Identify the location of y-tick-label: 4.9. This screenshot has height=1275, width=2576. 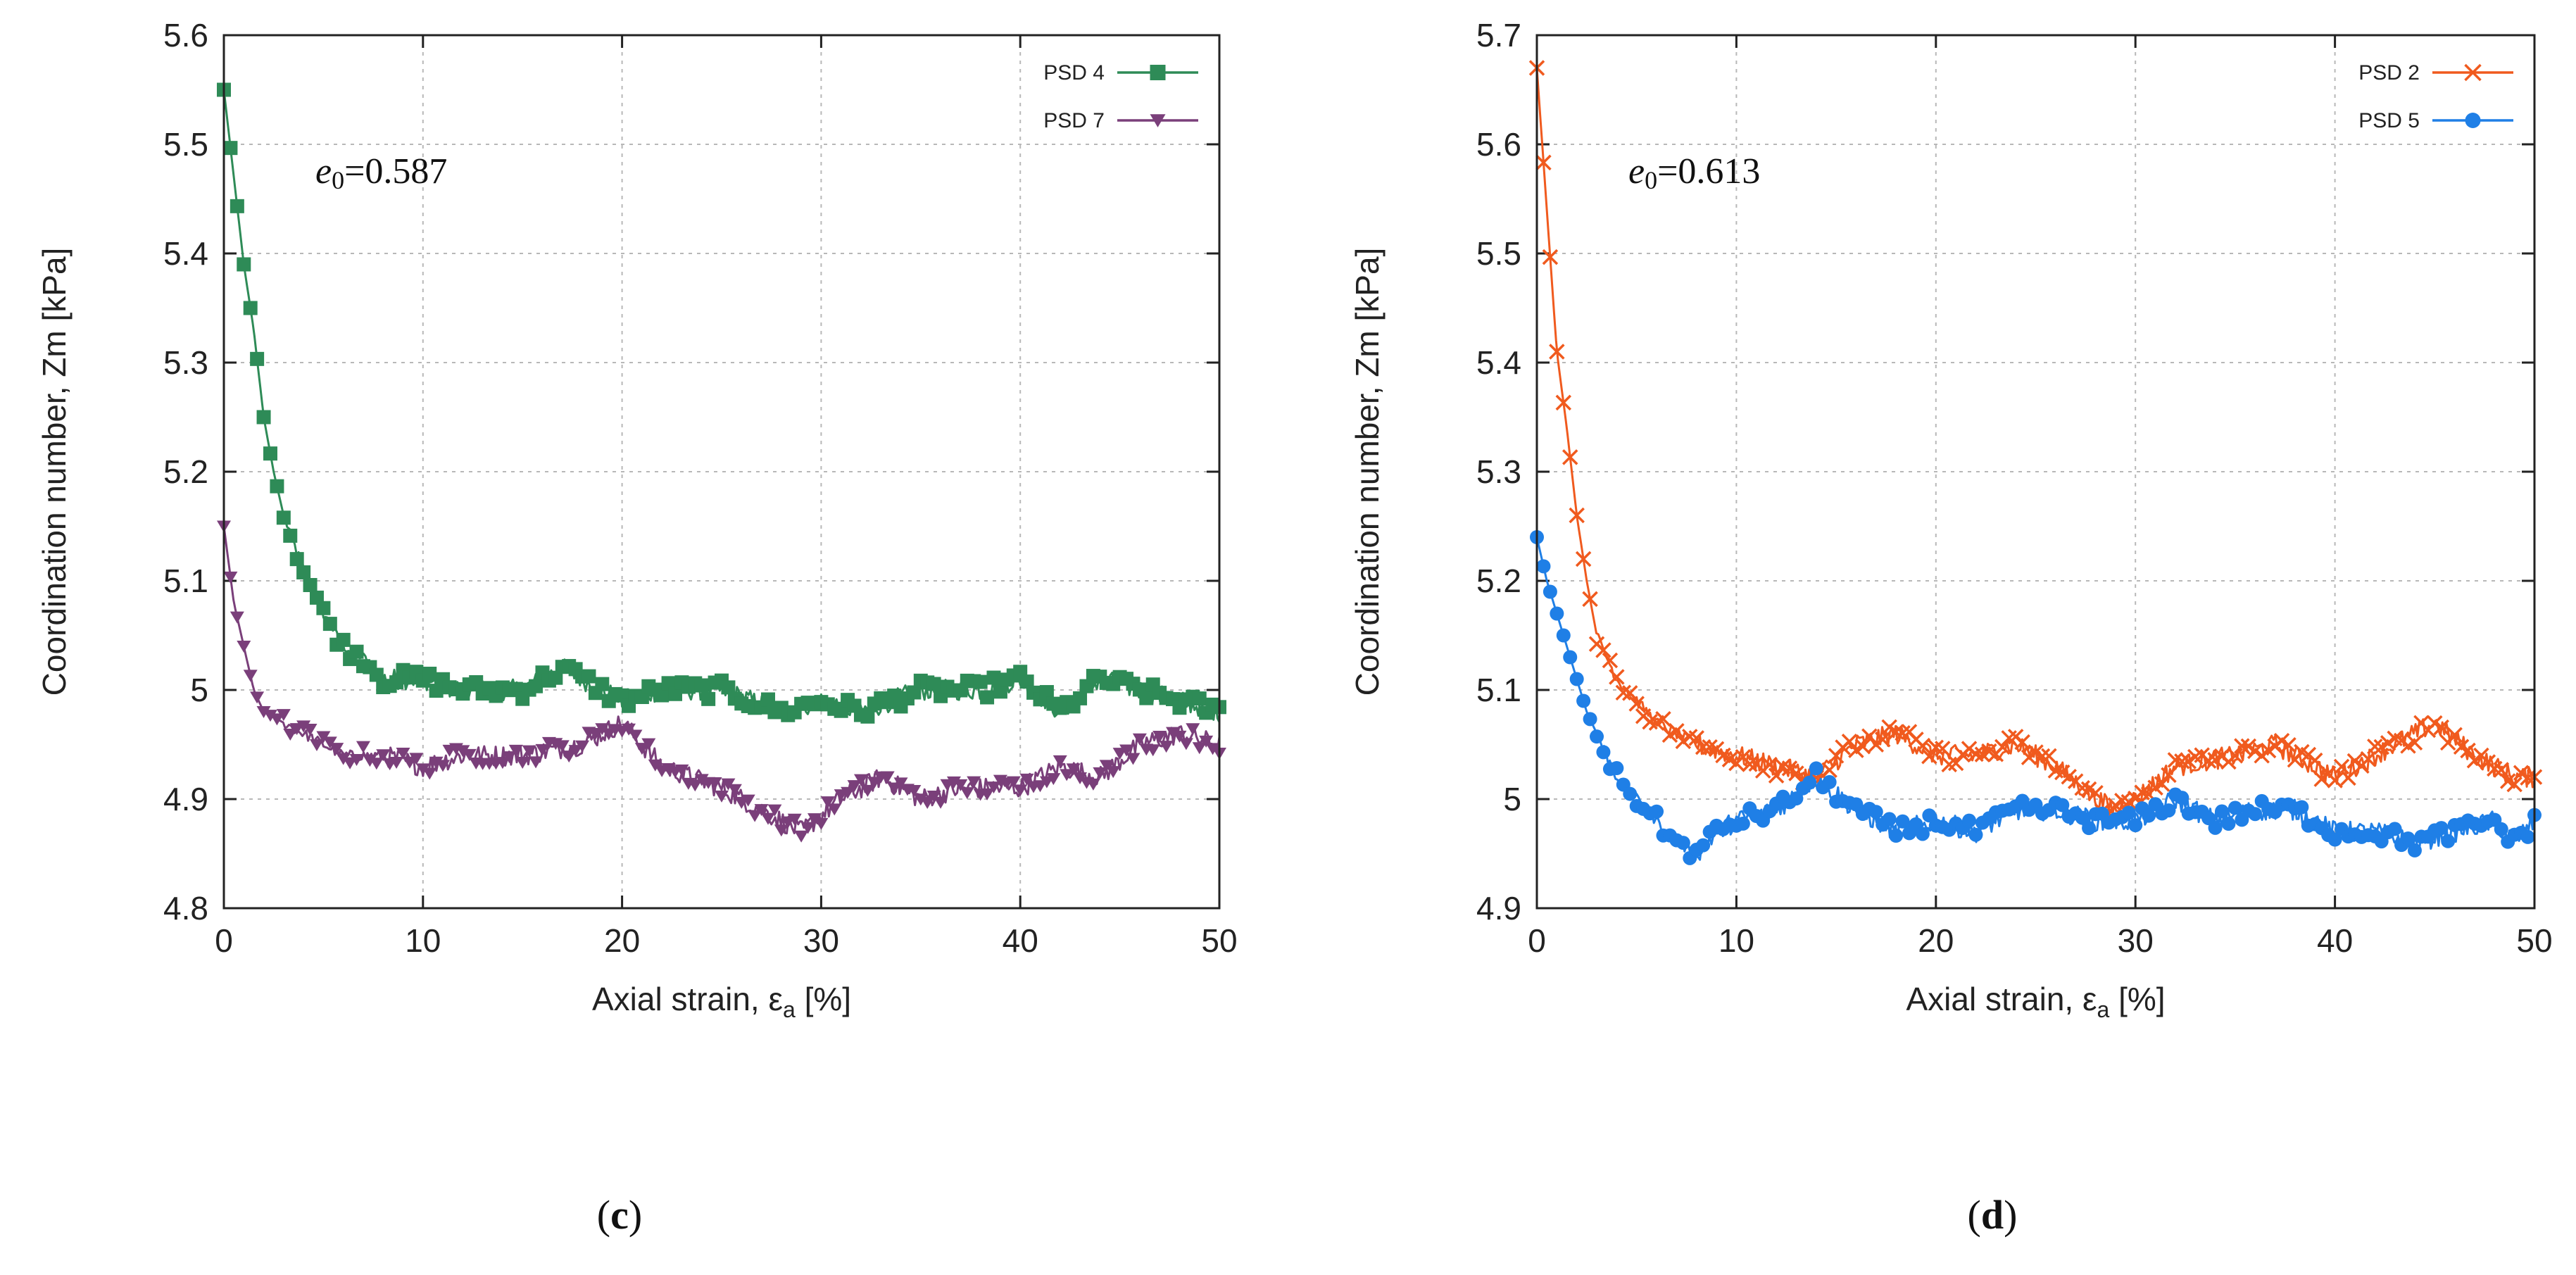
(185, 799).